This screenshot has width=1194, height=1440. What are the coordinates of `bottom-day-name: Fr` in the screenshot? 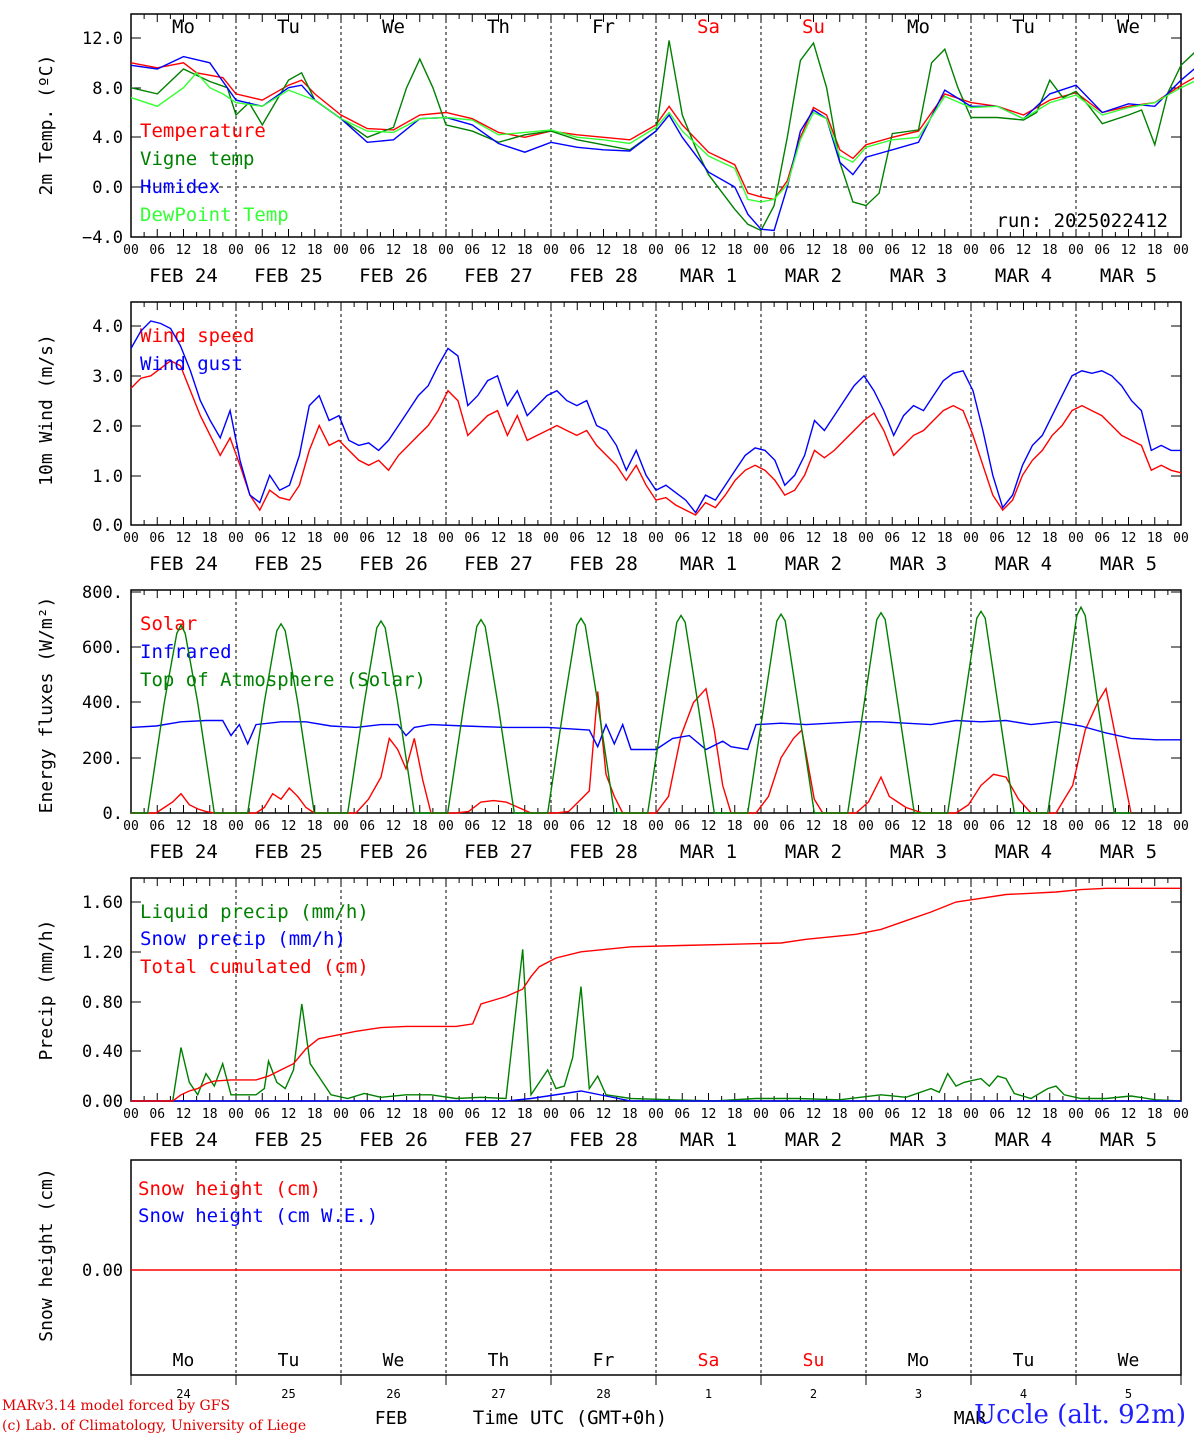 It's located at (604, 1360).